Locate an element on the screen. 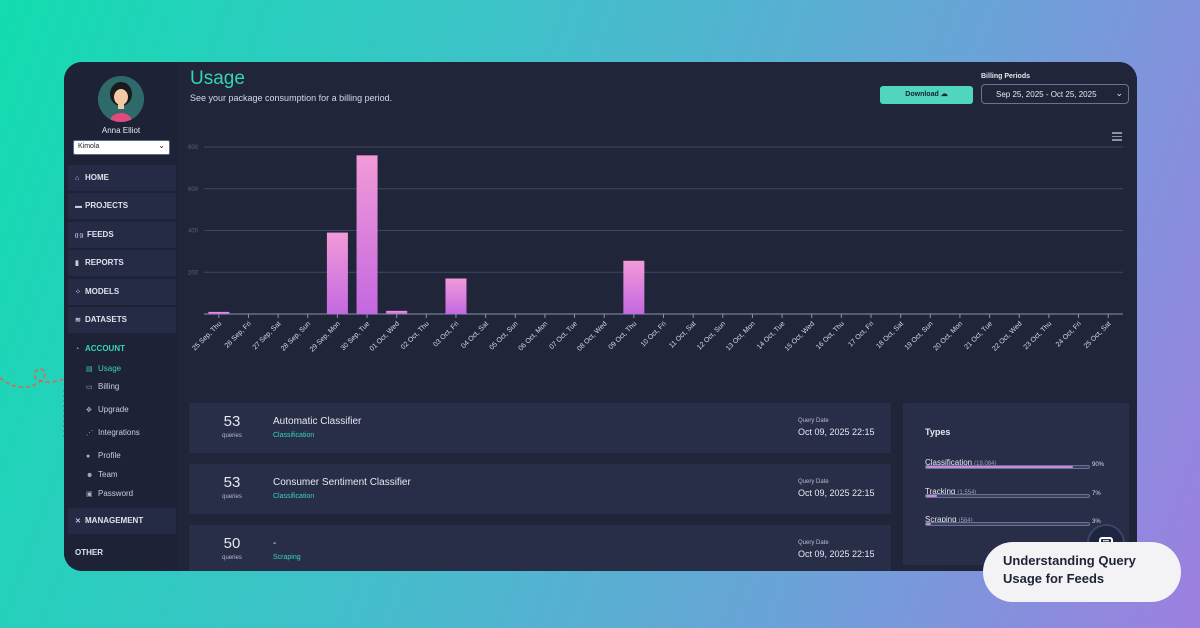  x-tick-label: 07 Oct, Tue is located at coordinates (563, 335).